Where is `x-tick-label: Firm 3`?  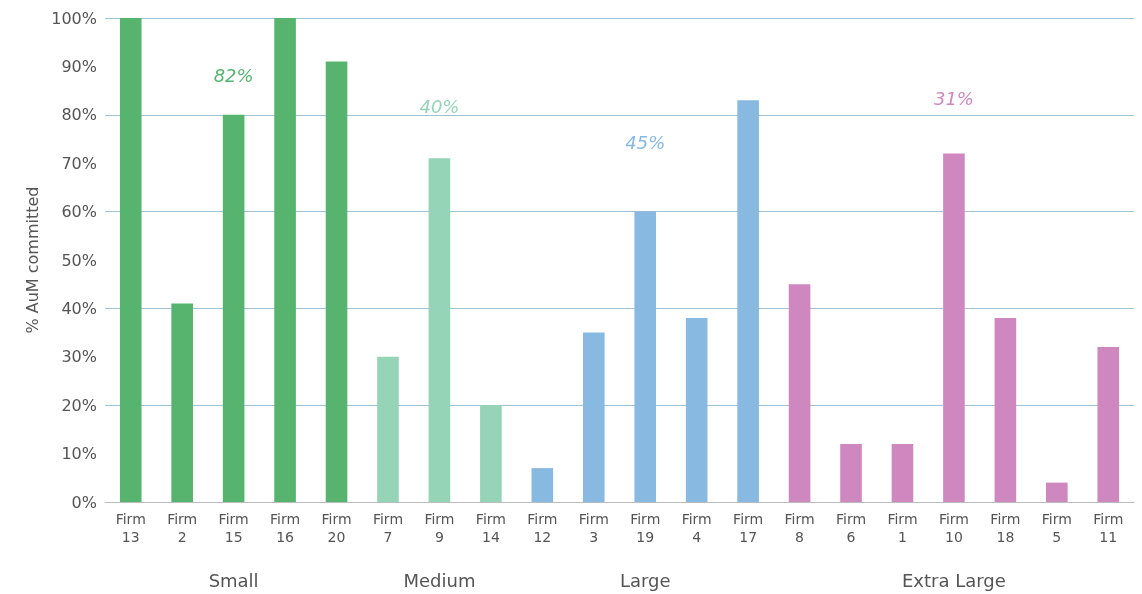
x-tick-label: Firm 3 is located at coordinates (593, 528).